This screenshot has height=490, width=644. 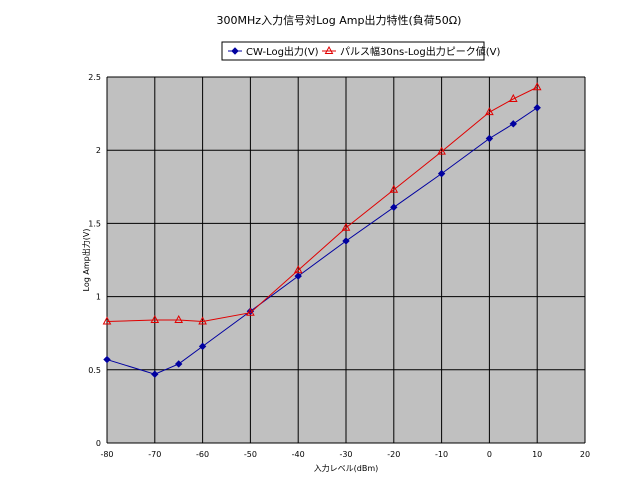 What do you see at coordinates (282, 51) in the screenshot?
I see `legend-label: CW-Log出力(V)` at bounding box center [282, 51].